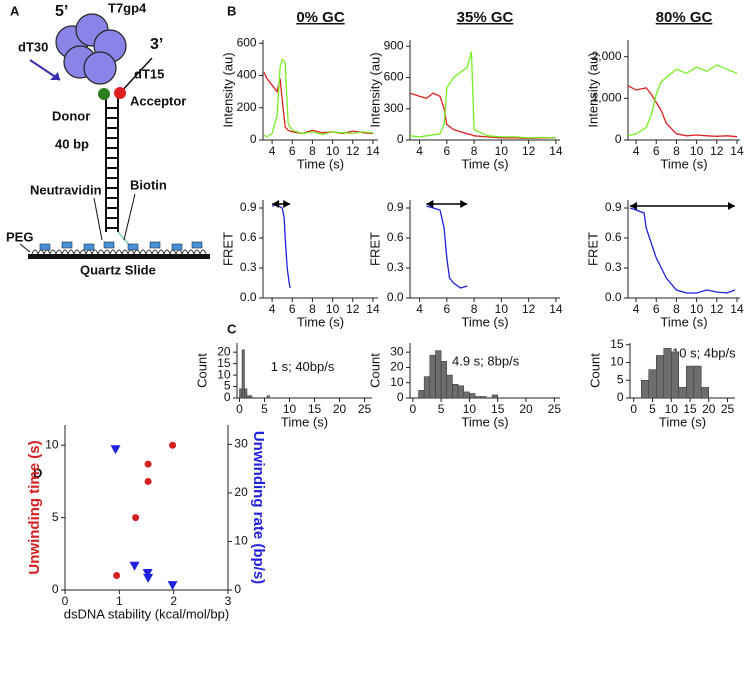 The width and height of the screenshot is (754, 682). I want to click on annotation: 1 s; 40bp/s, so click(303, 366).